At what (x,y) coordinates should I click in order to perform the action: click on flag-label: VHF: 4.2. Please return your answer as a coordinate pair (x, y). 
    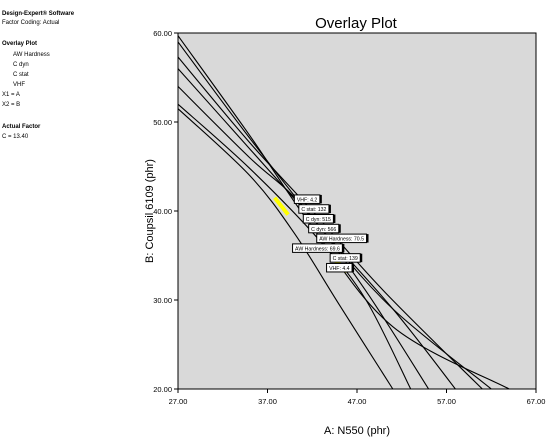
    Looking at the image, I should click on (307, 200).